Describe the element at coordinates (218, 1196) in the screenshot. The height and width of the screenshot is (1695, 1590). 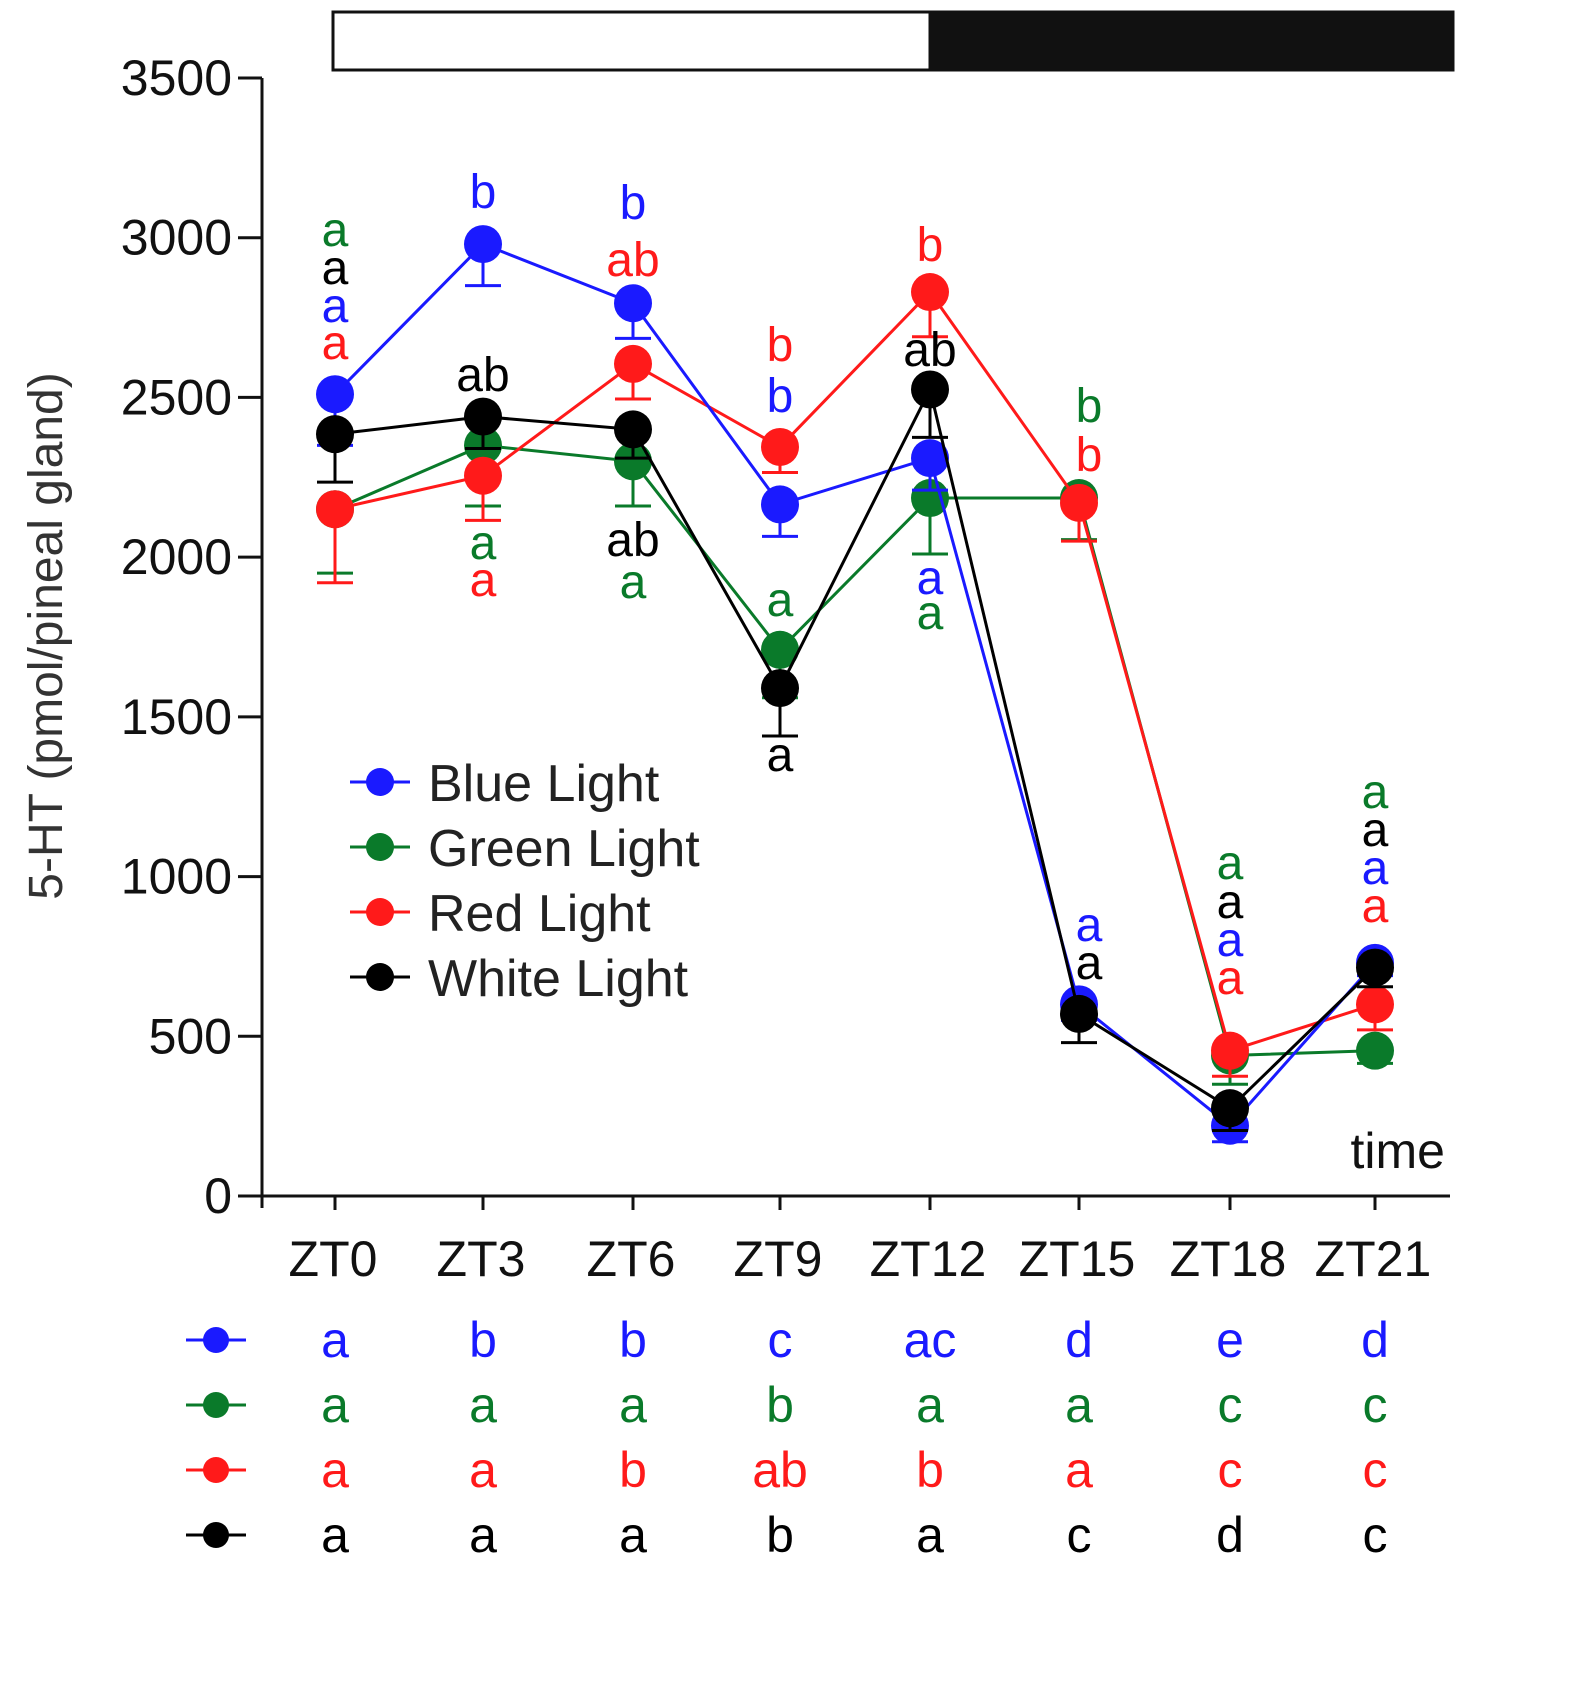
I see `y-tick-label: 0` at that location.